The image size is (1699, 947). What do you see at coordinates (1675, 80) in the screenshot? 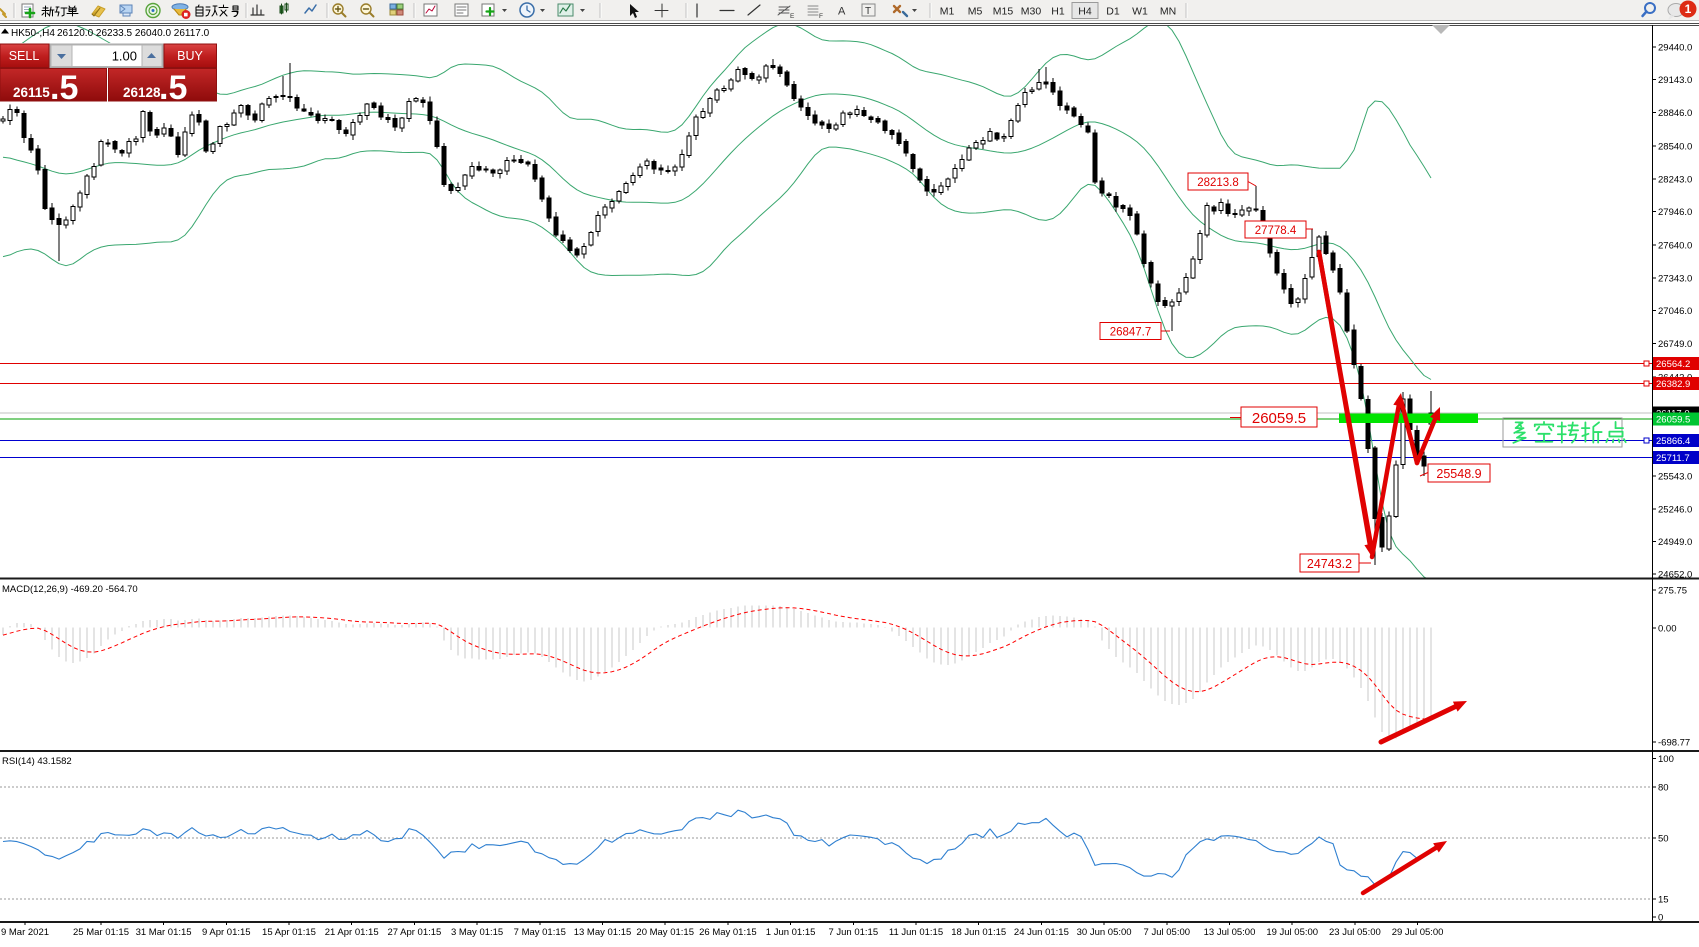
I see `svg-text: 29143.0` at bounding box center [1675, 80].